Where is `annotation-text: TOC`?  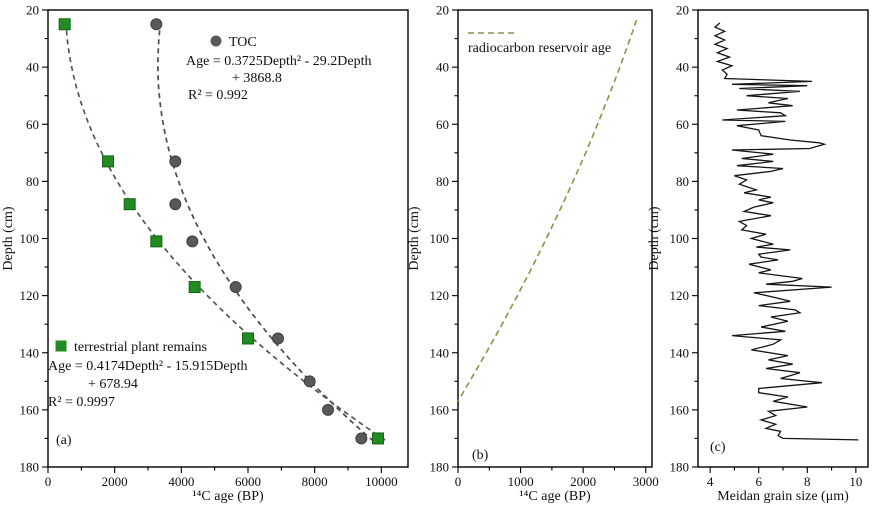
annotation-text: TOC is located at coordinates (243, 42).